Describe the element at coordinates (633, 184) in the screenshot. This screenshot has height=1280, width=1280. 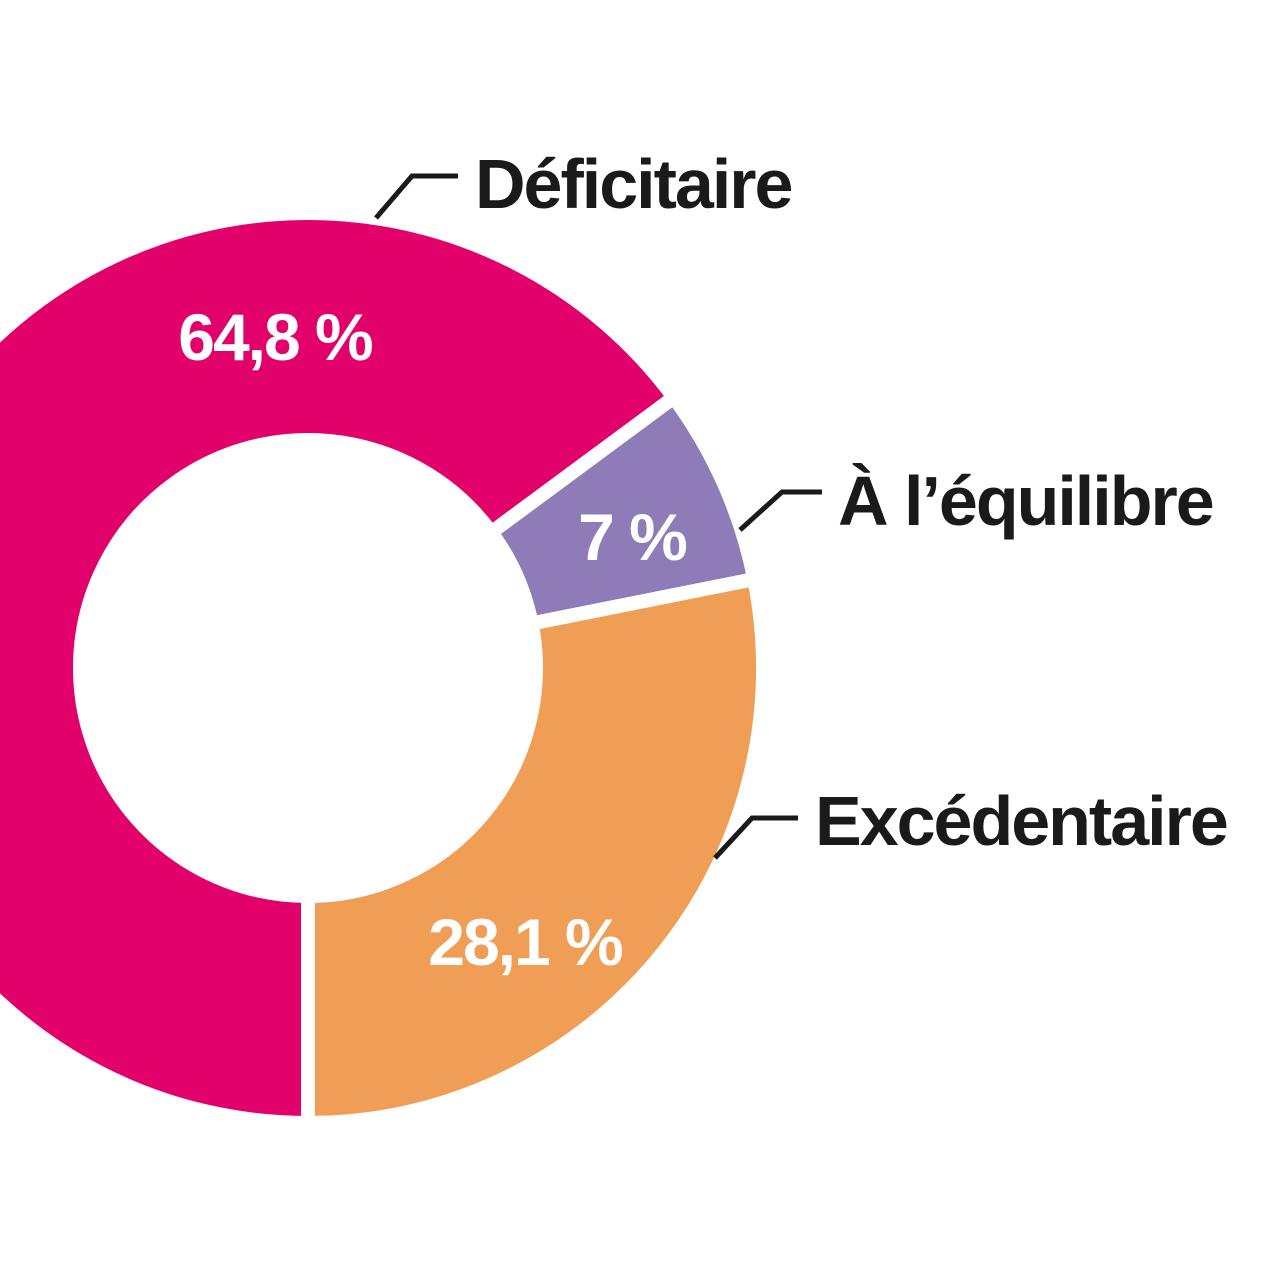
I see `category-label-deficitaire: Déficitaire` at that location.